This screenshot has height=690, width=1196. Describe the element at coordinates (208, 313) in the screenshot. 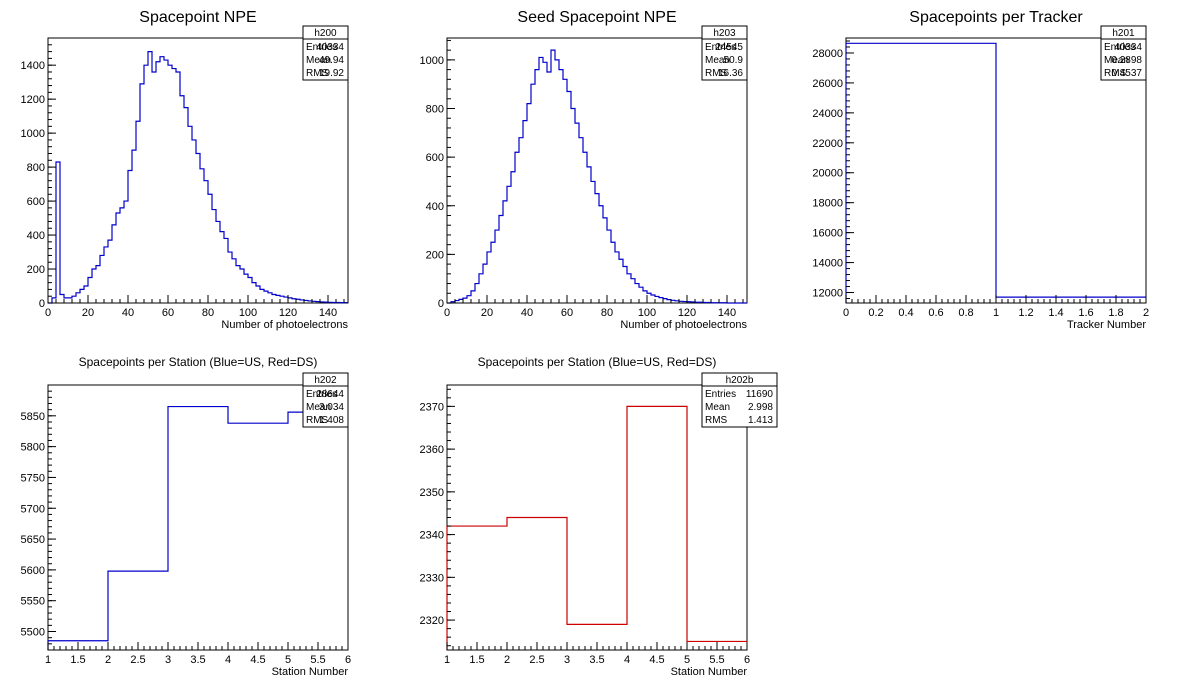

I see `x-tick-label: 80` at that location.